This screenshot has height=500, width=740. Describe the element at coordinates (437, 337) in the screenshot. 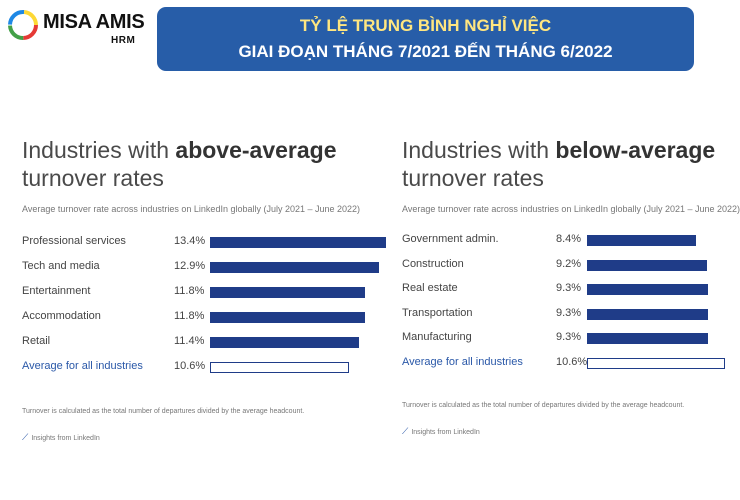

I see `category-label: Manufacturing` at that location.